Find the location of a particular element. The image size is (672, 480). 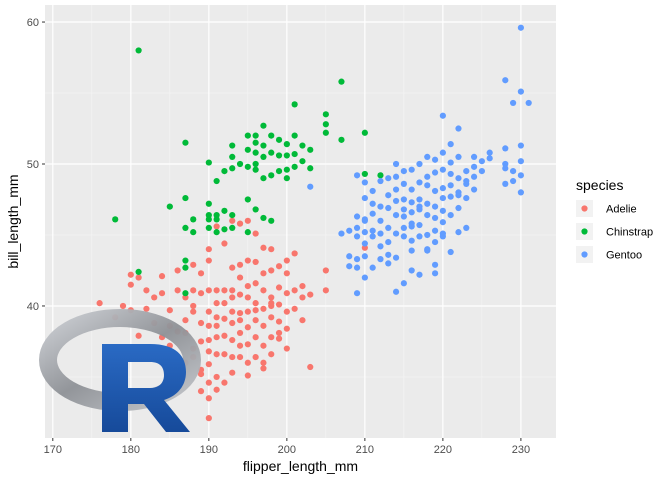

x-tick-label: 190 is located at coordinates (209, 450).